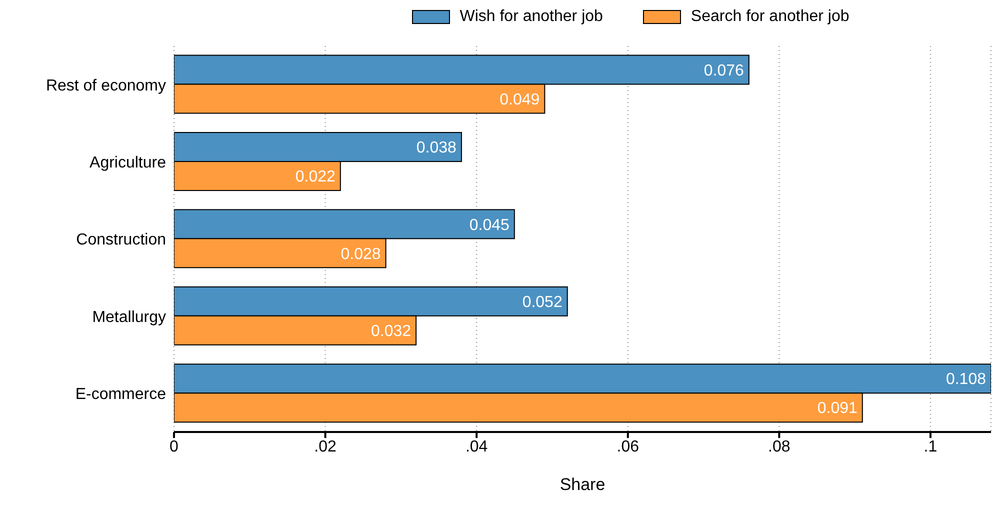 The width and height of the screenshot is (995, 512). I want to click on data-label: 0.091, so click(837, 409).